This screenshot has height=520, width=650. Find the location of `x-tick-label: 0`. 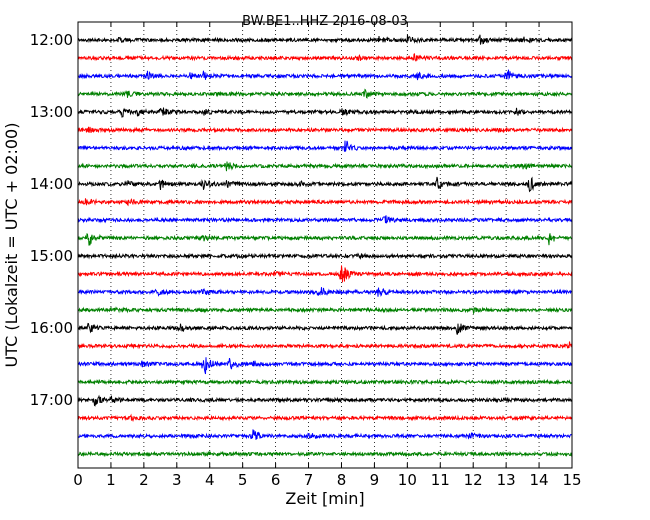

x-tick-label: 0 is located at coordinates (78, 480).